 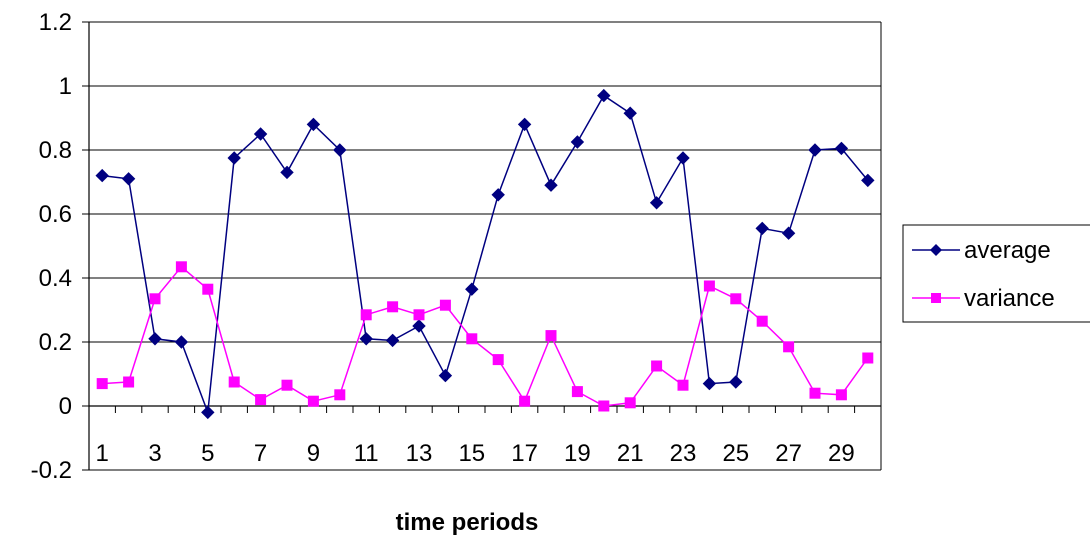 What do you see at coordinates (467, 522) in the screenshot?
I see `x-axis-title: time periods` at bounding box center [467, 522].